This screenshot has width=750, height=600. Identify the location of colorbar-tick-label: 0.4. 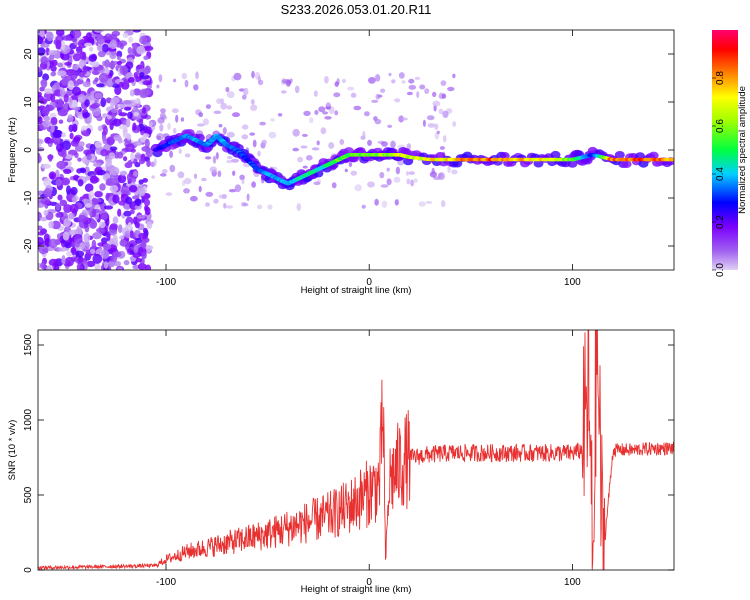
(720, 174).